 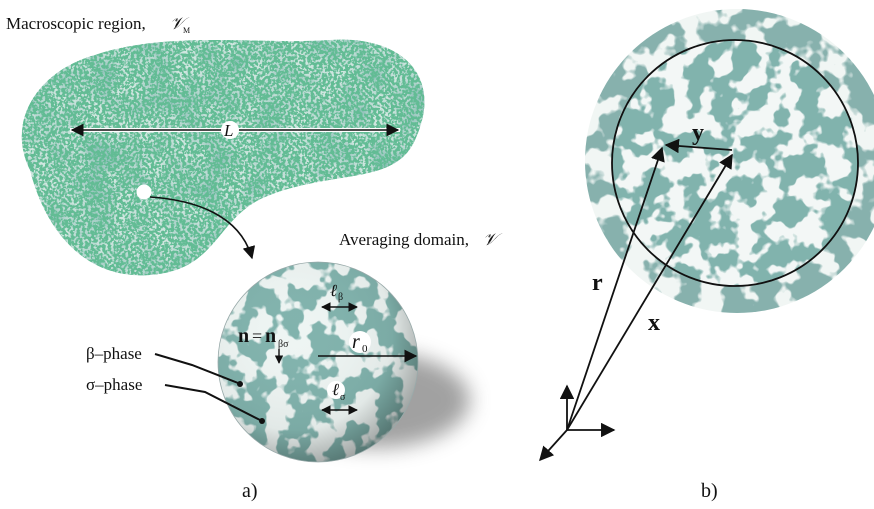 What do you see at coordinates (283, 344) in the screenshot?
I see `normal-sub: βσ` at bounding box center [283, 344].